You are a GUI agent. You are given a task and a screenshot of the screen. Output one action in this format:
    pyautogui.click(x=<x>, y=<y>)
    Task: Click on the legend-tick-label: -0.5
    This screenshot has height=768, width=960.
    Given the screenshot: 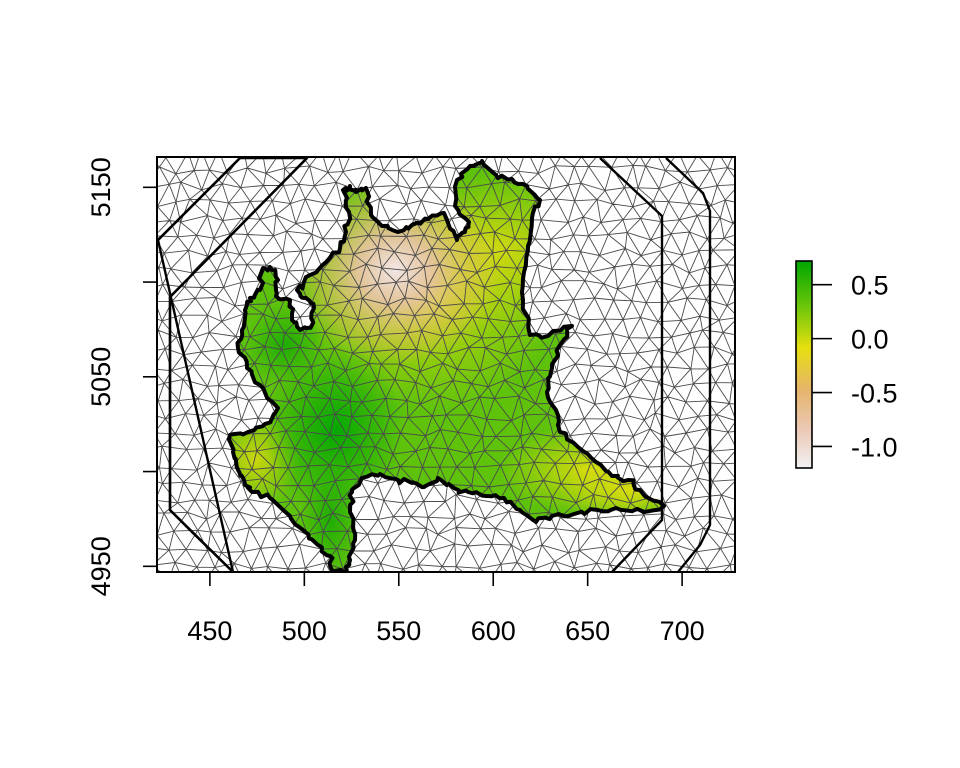 What is the action you would take?
    pyautogui.click(x=874, y=394)
    